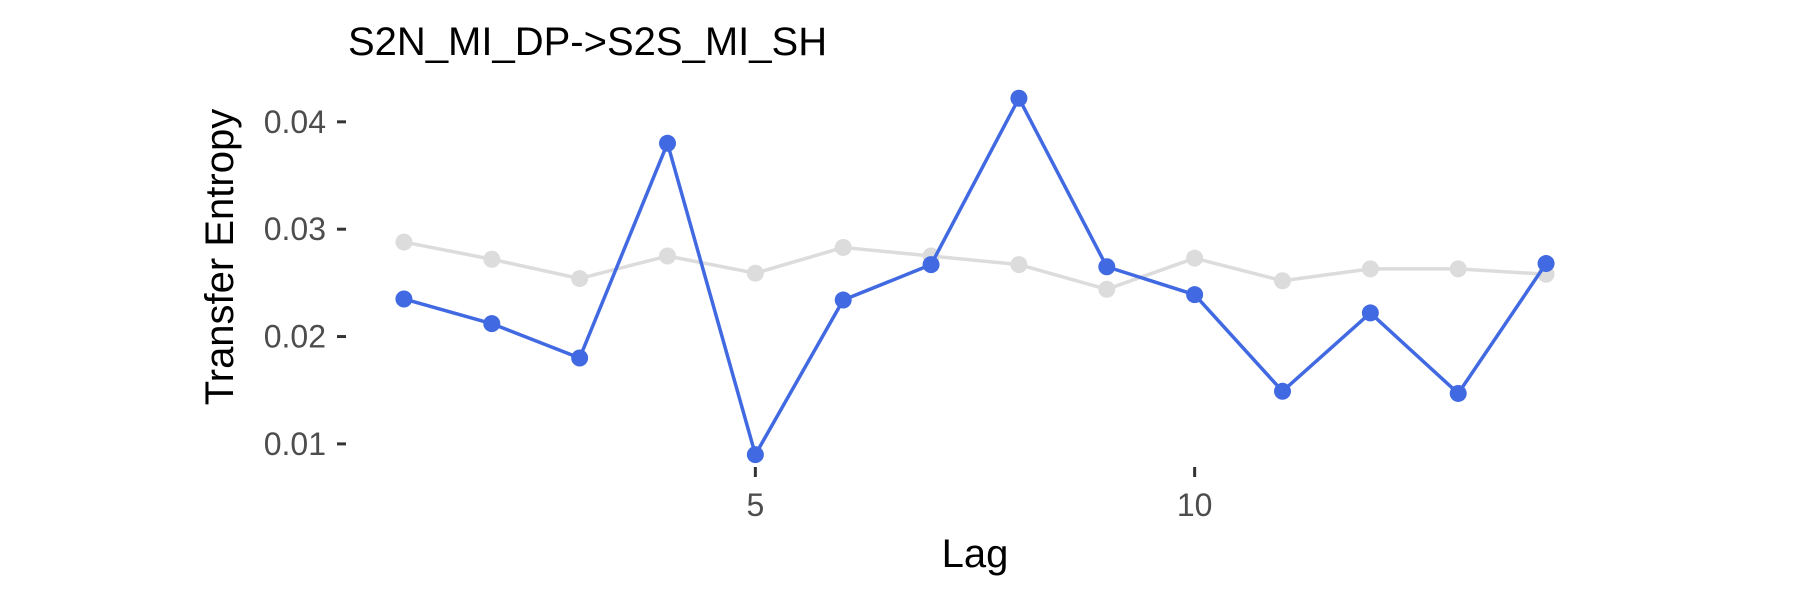 The width and height of the screenshot is (1800, 600). What do you see at coordinates (1195, 505) in the screenshot?
I see `x-tick-label: 10` at bounding box center [1195, 505].